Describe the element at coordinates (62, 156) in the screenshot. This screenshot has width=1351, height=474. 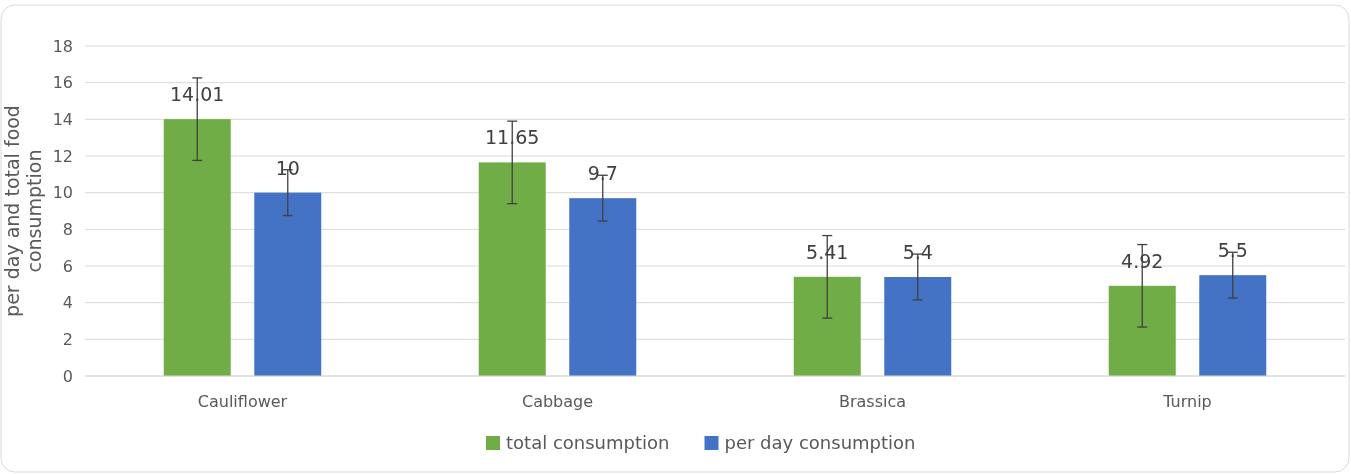
I see `y-tick-label: 12` at that location.